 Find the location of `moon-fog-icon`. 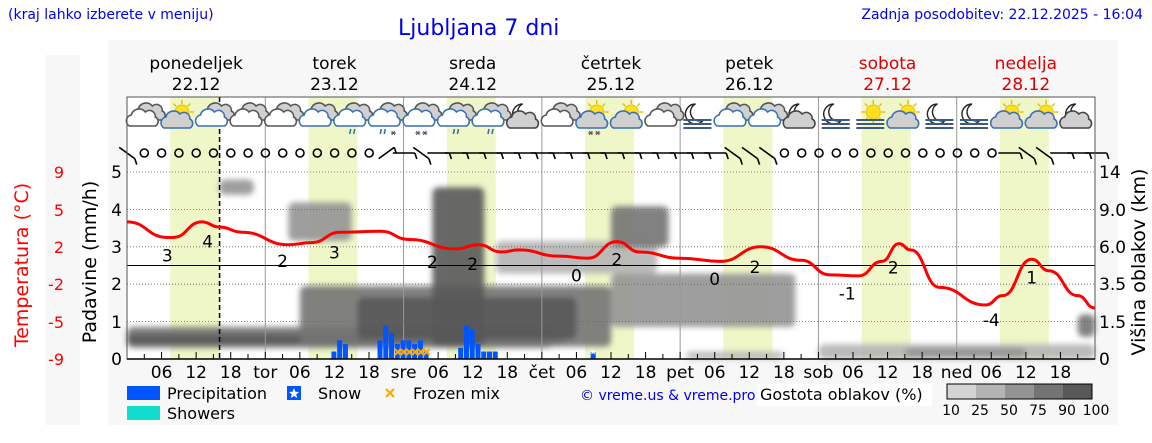

moon-fog-icon is located at coordinates (974, 116).